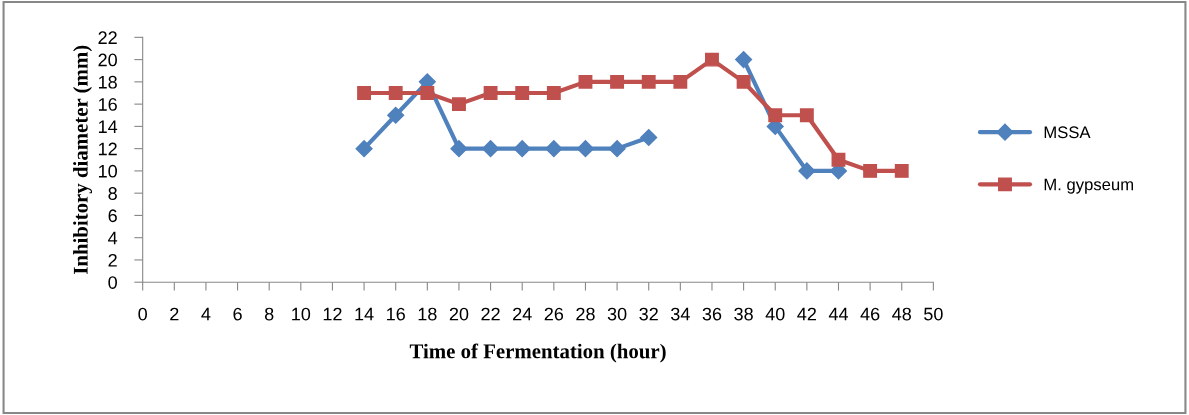 The width and height of the screenshot is (1189, 415). What do you see at coordinates (364, 314) in the screenshot?
I see `x-tick-label: 14` at bounding box center [364, 314].